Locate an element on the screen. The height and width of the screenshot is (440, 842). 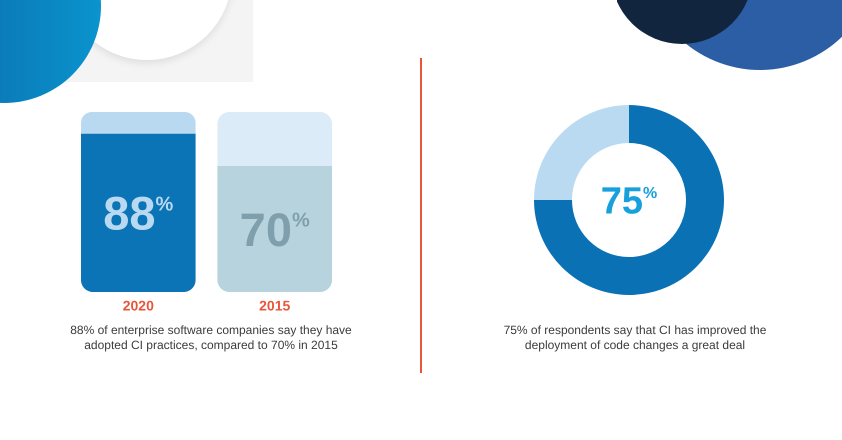
data-label: 75% is located at coordinates (629, 201).